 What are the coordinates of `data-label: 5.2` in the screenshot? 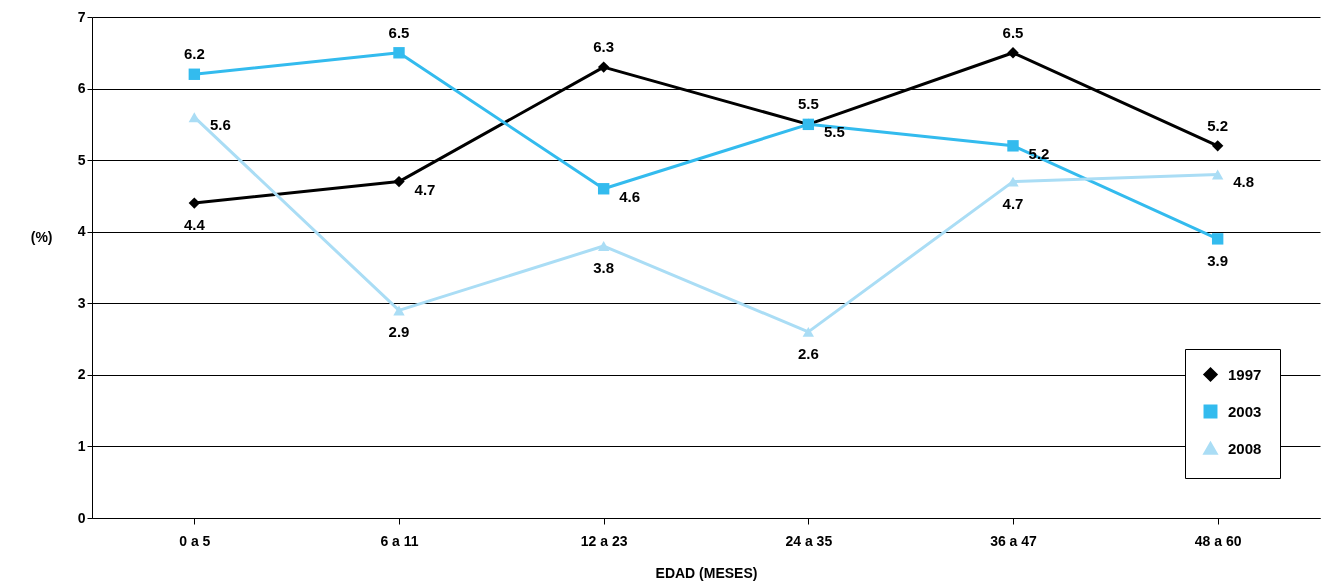 It's located at (1218, 125).